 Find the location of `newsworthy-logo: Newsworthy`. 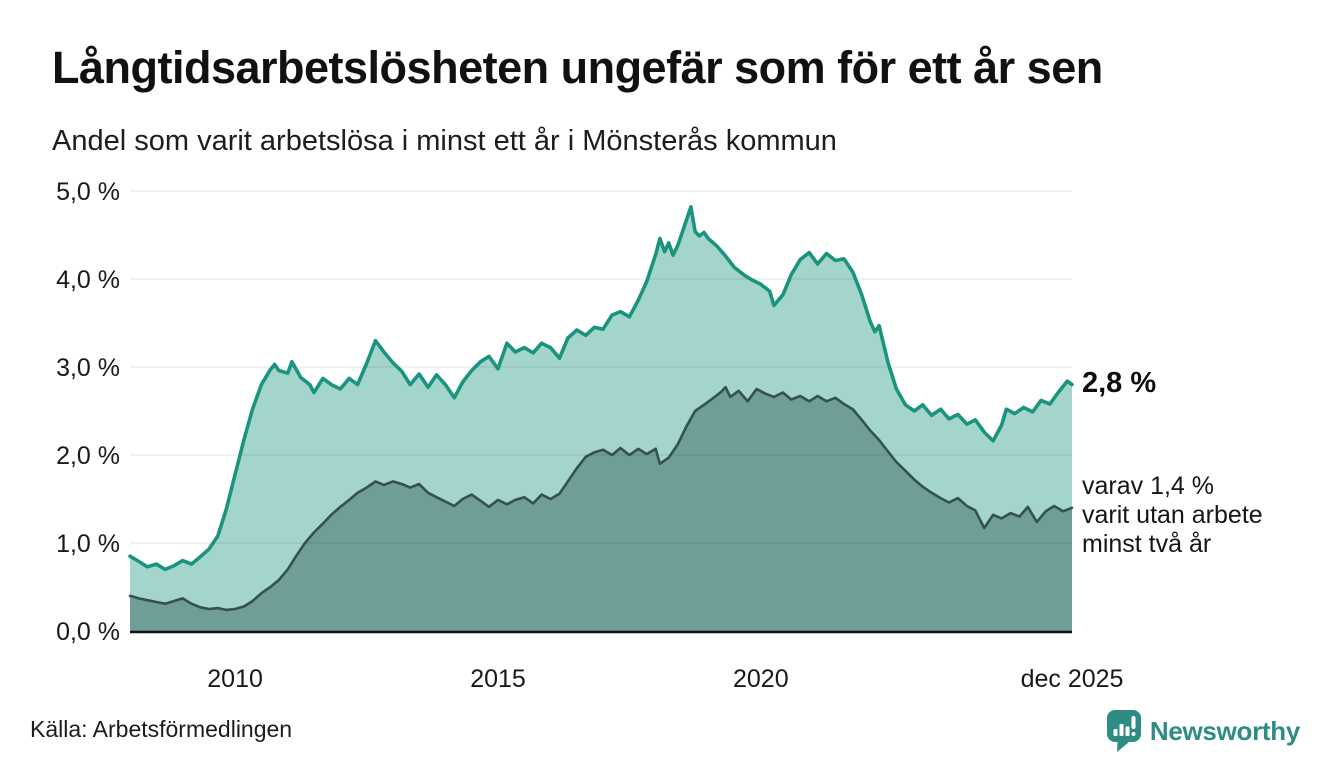

newsworthy-logo: Newsworthy is located at coordinates (1203, 731).